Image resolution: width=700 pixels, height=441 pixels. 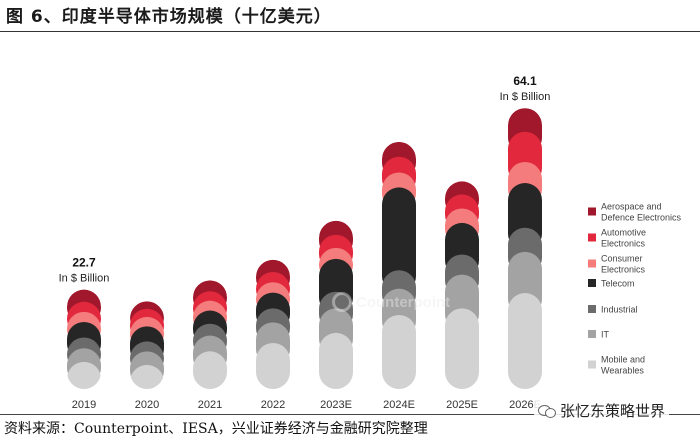 What do you see at coordinates (399, 405) in the screenshot?
I see `x-tick-label: 2024E` at bounding box center [399, 405].